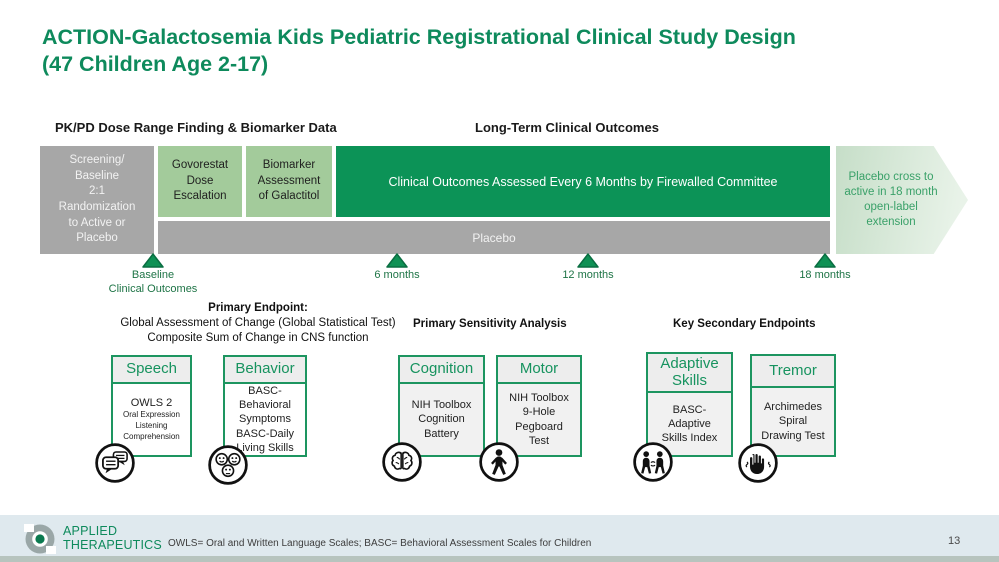 The image size is (999, 562). Describe the element at coordinates (499, 559) in the screenshot. I see `footer-bottom-strip` at that location.